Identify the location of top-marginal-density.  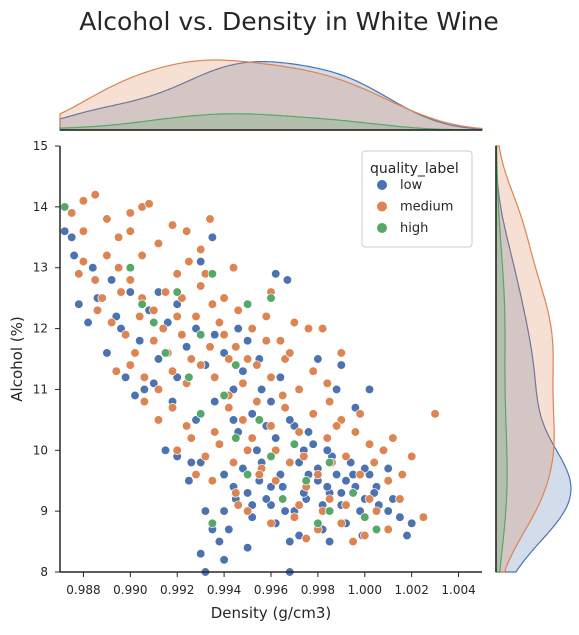
(271, 95).